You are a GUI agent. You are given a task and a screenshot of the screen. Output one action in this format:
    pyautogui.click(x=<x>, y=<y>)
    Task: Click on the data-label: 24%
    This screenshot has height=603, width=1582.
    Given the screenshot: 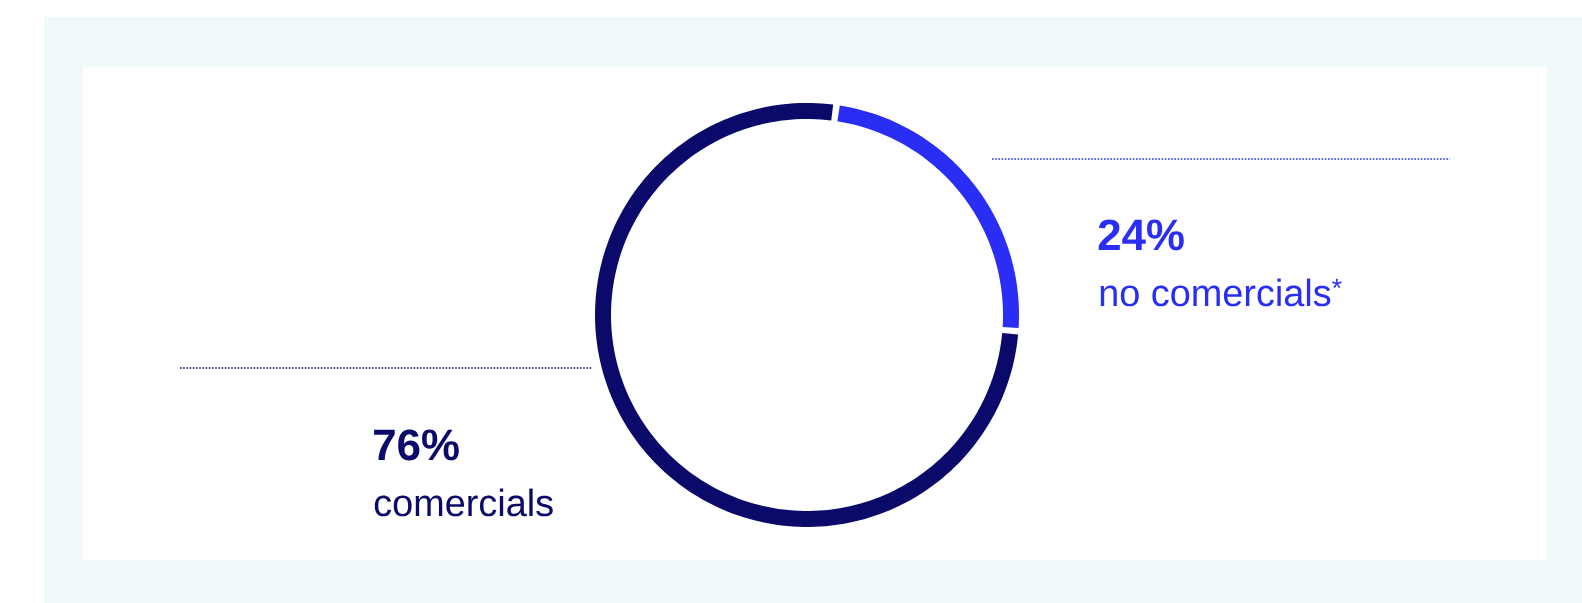 What is the action you would take?
    pyautogui.click(x=1141, y=235)
    